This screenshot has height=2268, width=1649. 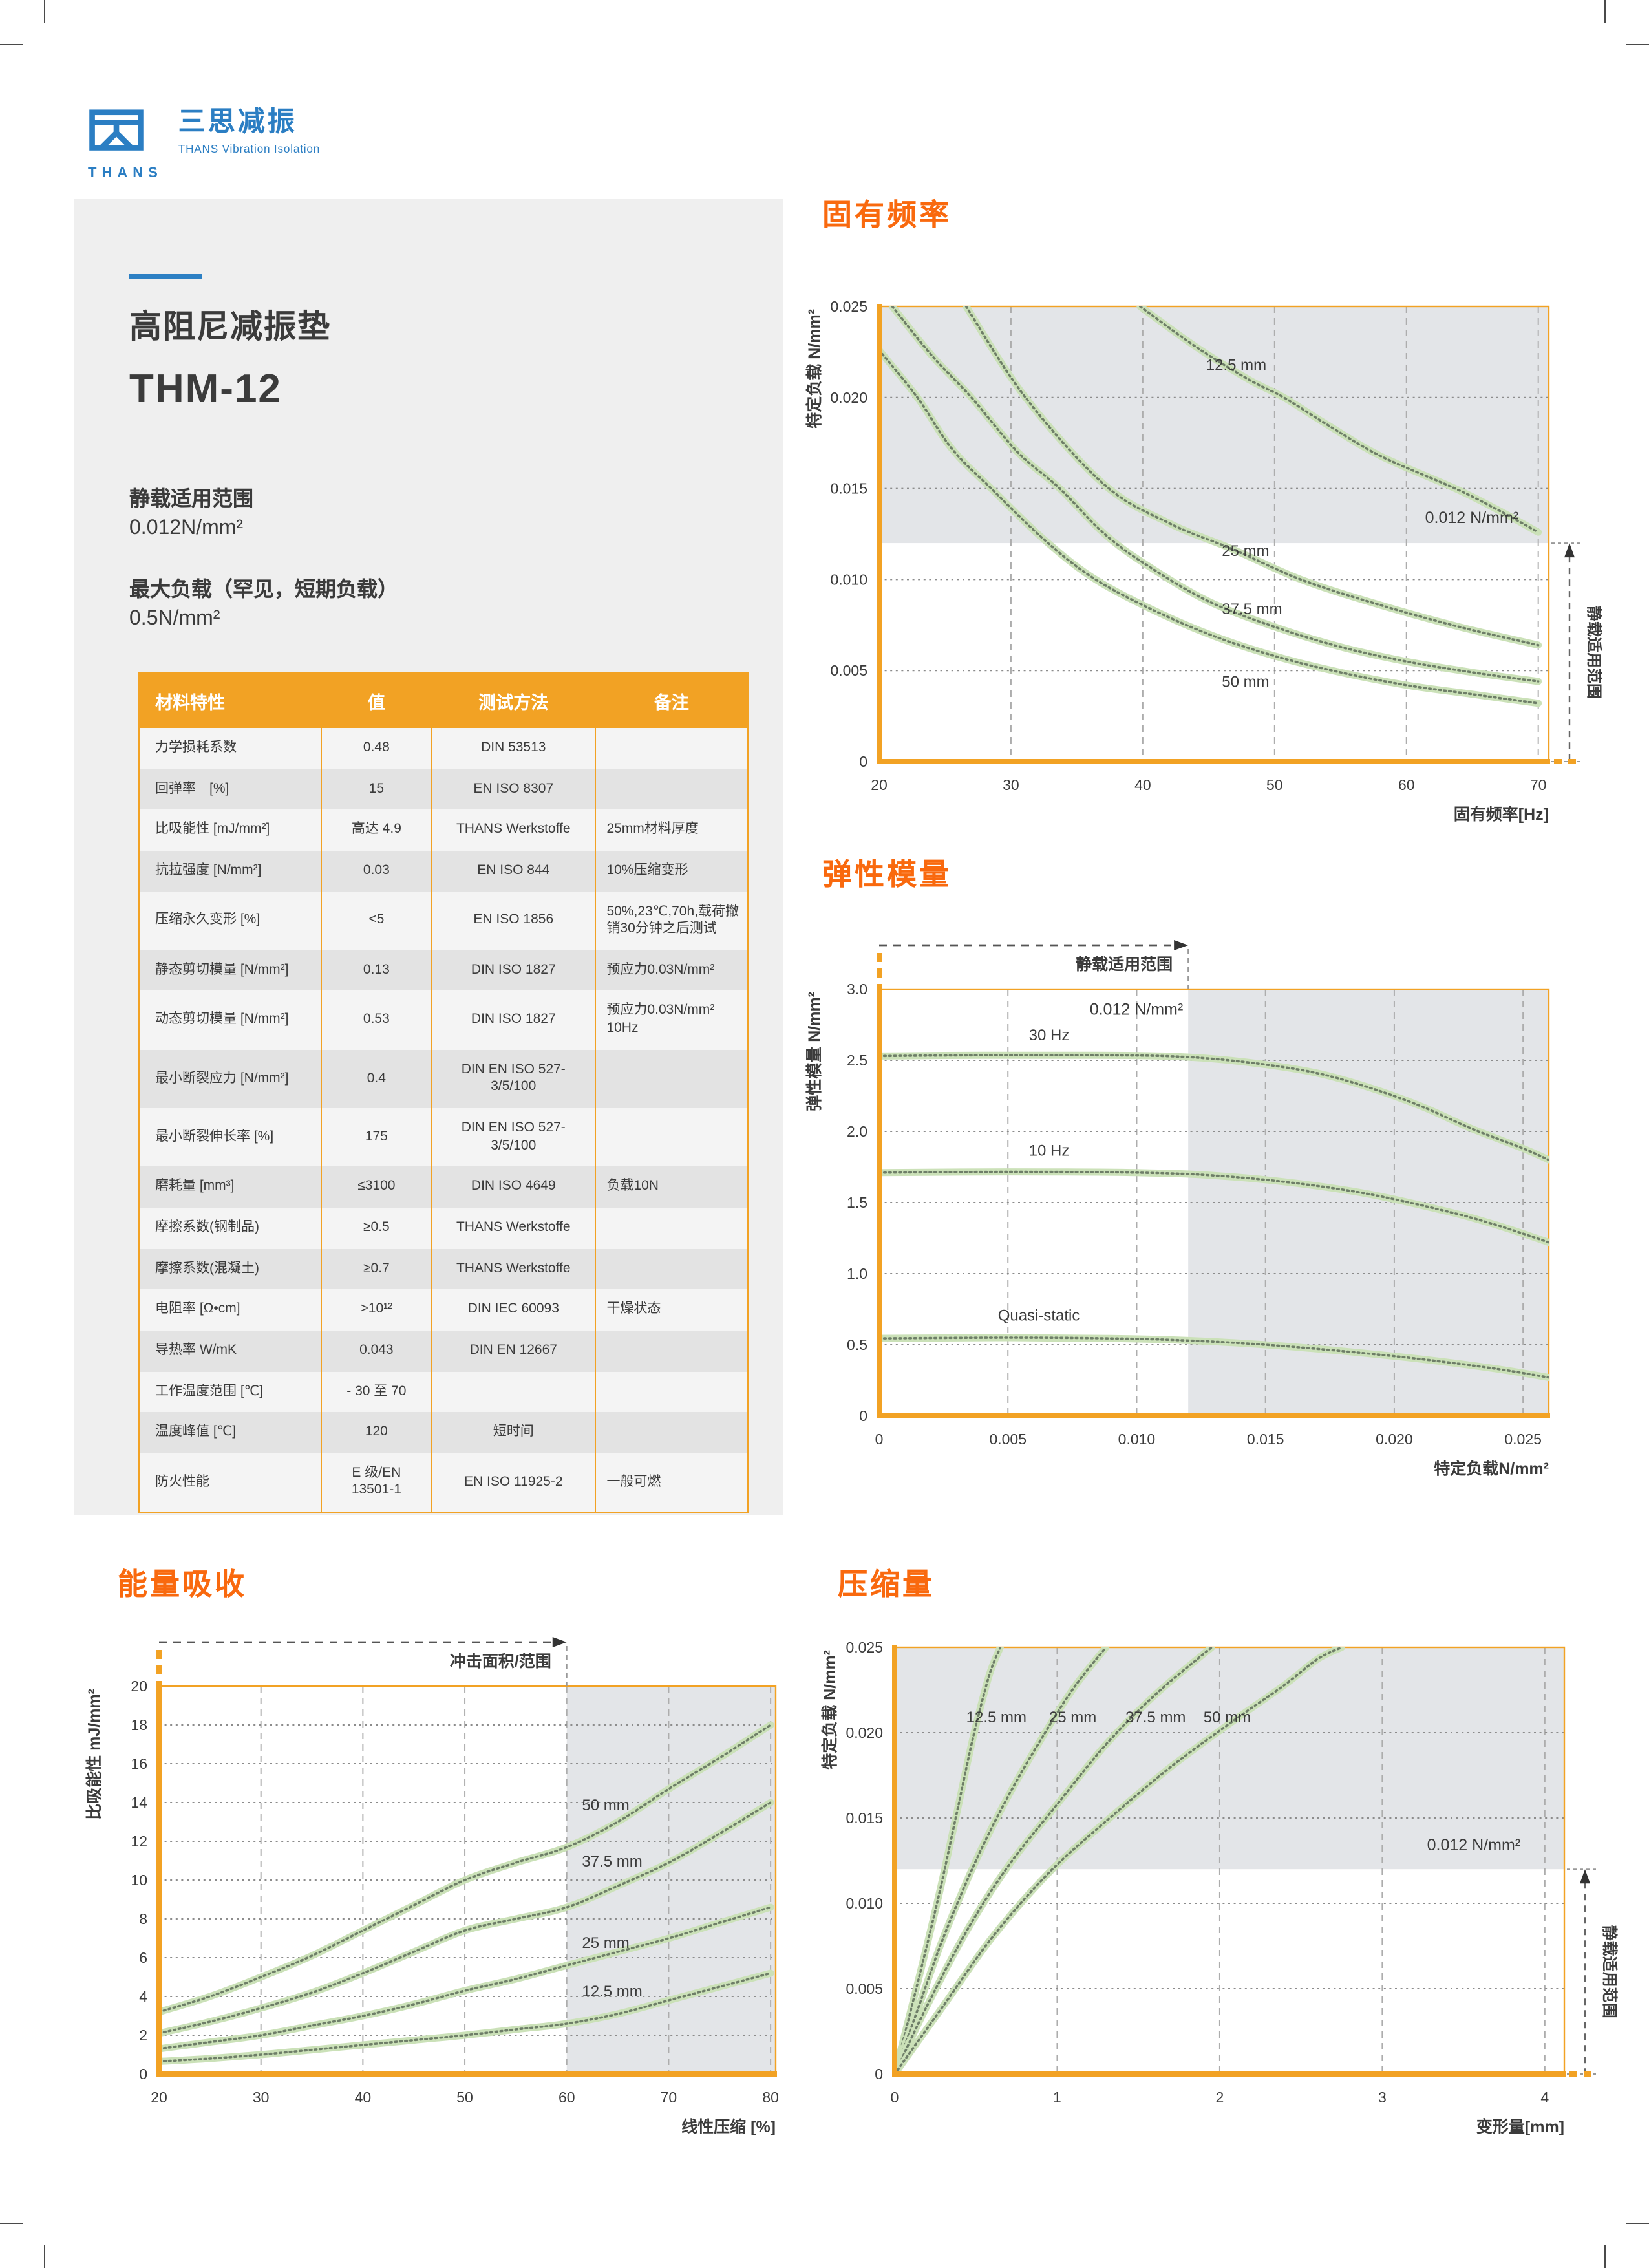 I want to click on y-tick-label: 4, so click(x=143, y=1996).